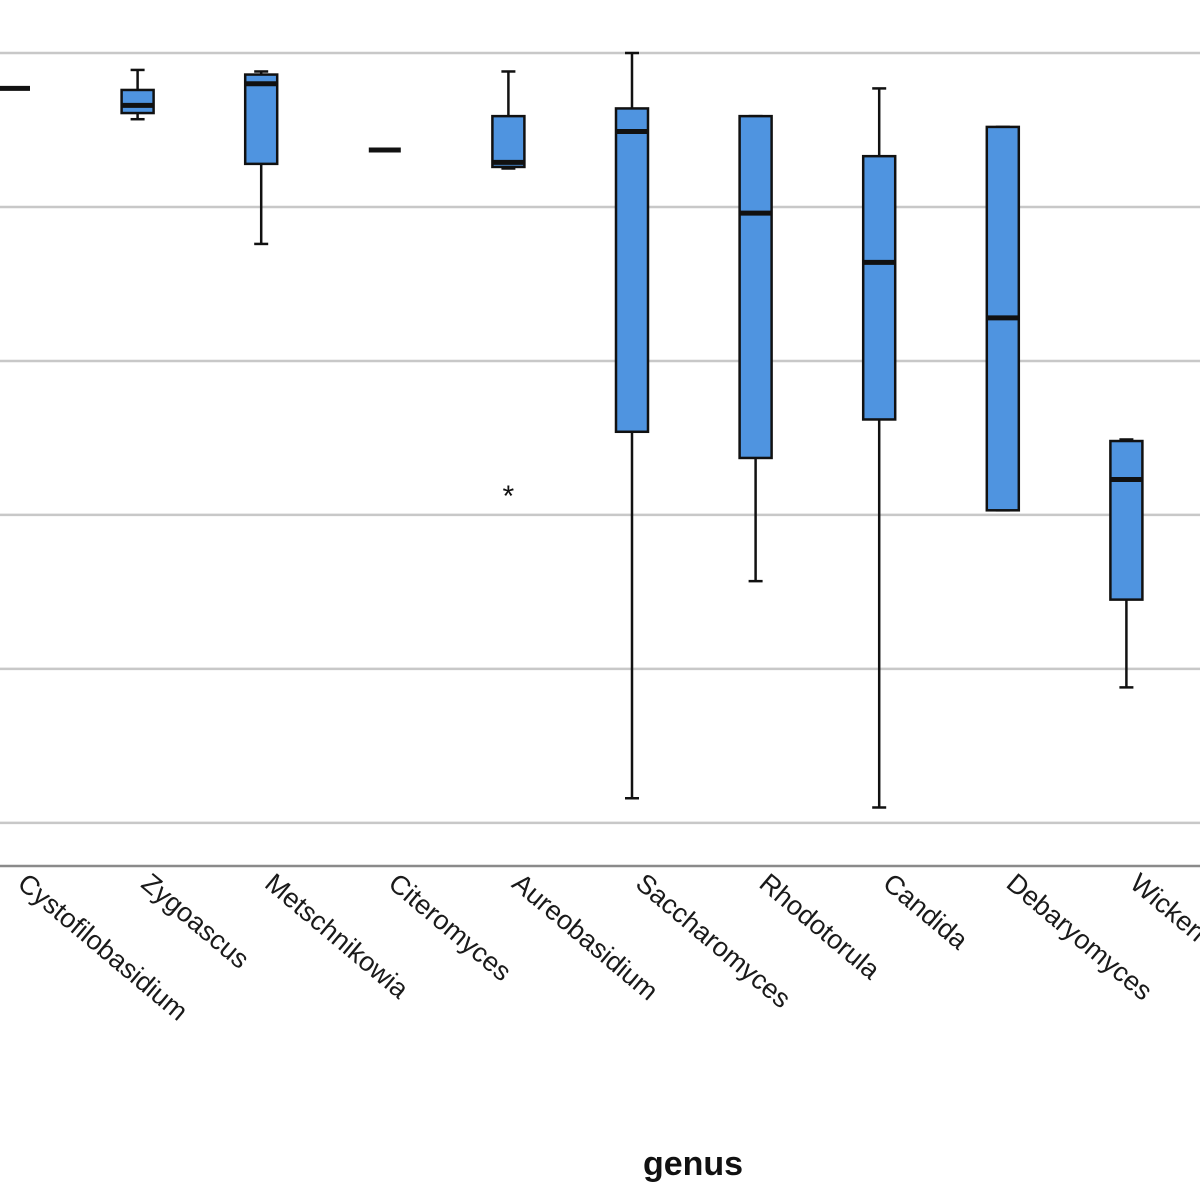 The image size is (1200, 1200). I want to click on x-tick-label: Rhodotorula, so click(820, 927).